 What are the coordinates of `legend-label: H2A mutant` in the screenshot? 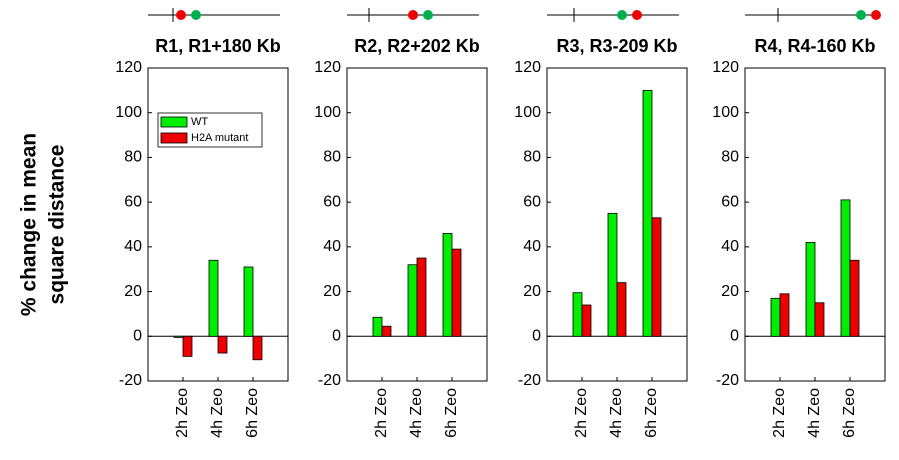 It's located at (219, 138).